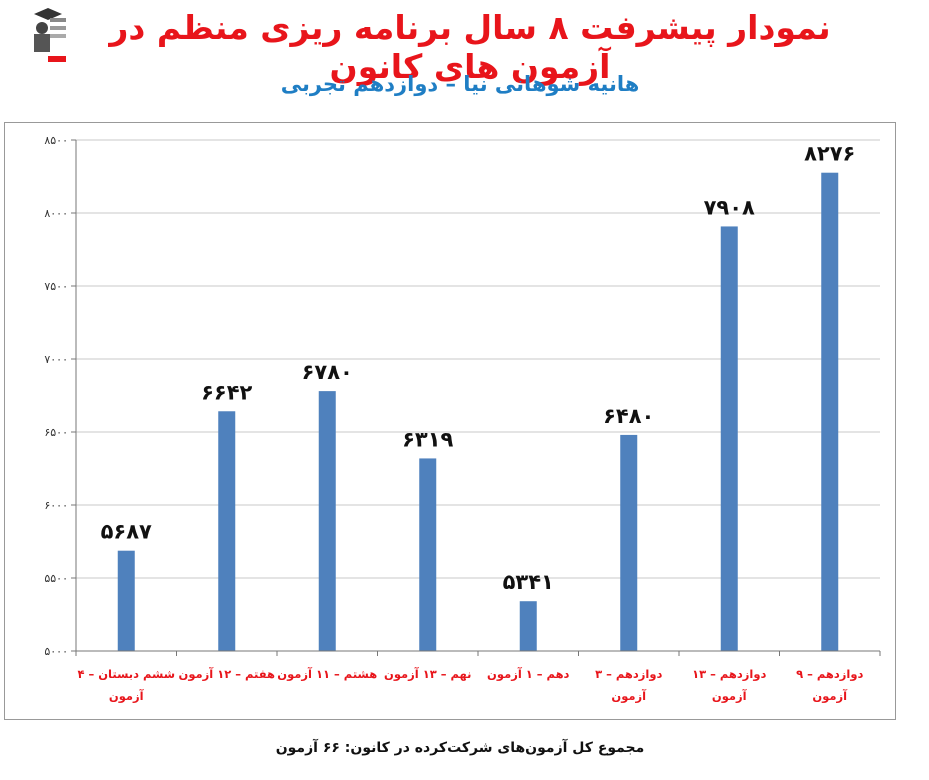  I want to click on y-tick-label: ۸۵۰۰, so click(56, 140).